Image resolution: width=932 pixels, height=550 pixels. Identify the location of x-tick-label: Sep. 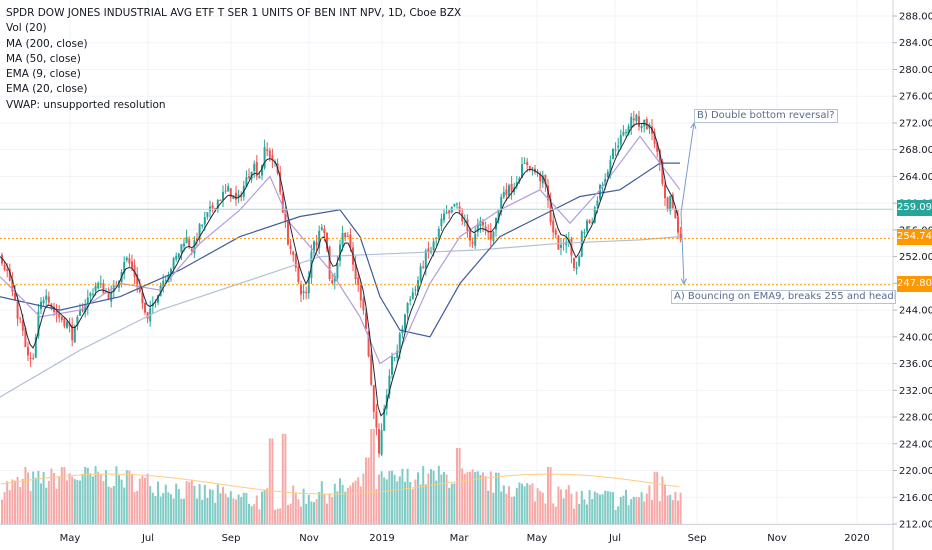
(697, 538).